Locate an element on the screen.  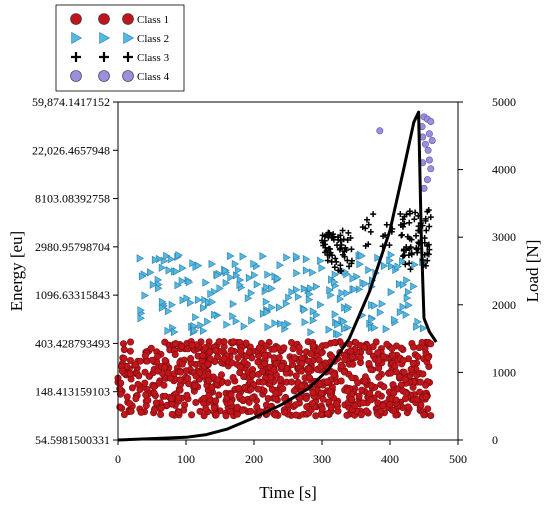
right-tick-label: 1000 is located at coordinates (504, 372).